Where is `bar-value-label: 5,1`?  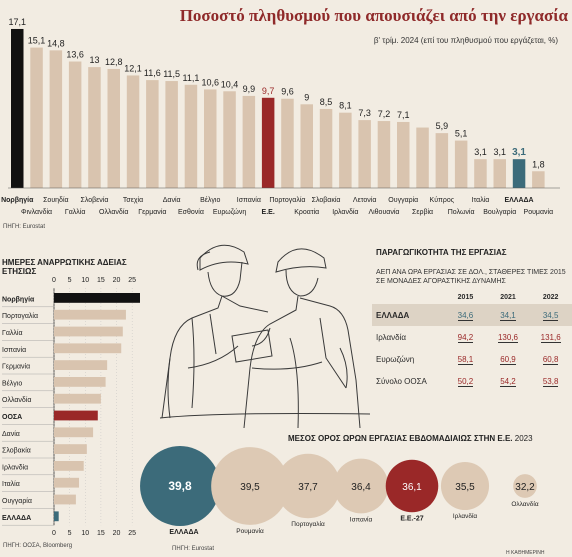 bar-value-label: 5,1 is located at coordinates (461, 134).